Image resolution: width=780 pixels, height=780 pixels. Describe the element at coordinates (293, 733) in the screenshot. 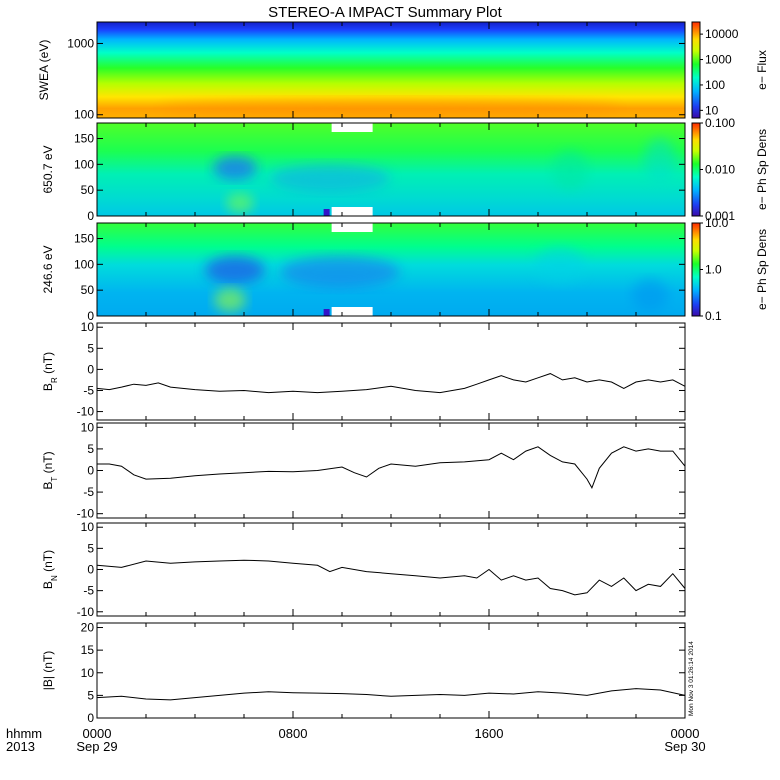

I see `time-tick-label: 0800` at that location.